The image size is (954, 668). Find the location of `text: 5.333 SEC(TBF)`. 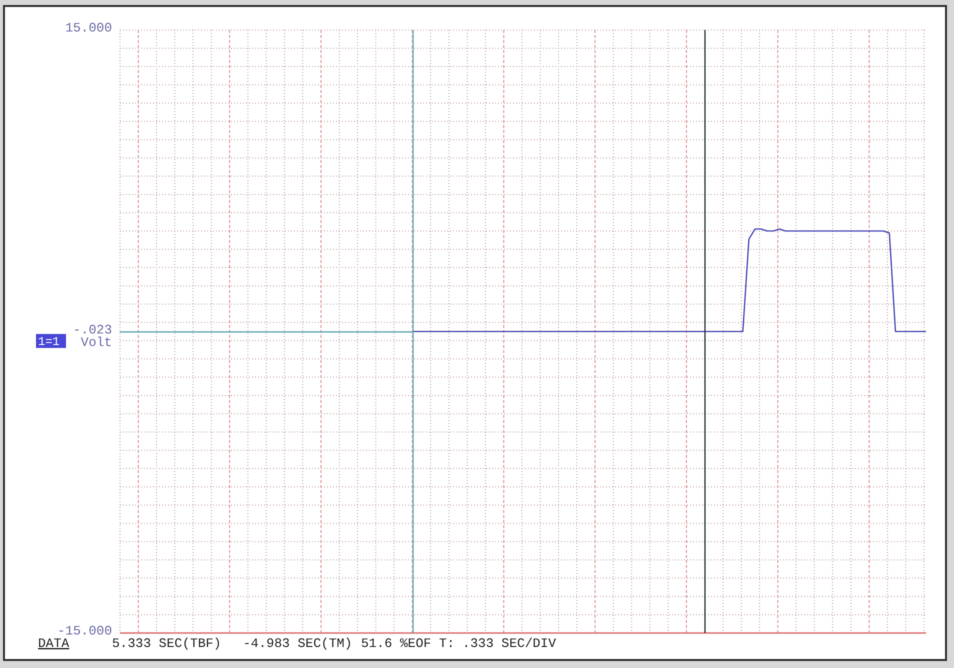

text: 5.333 SEC(TBF) is located at coordinates (167, 643).